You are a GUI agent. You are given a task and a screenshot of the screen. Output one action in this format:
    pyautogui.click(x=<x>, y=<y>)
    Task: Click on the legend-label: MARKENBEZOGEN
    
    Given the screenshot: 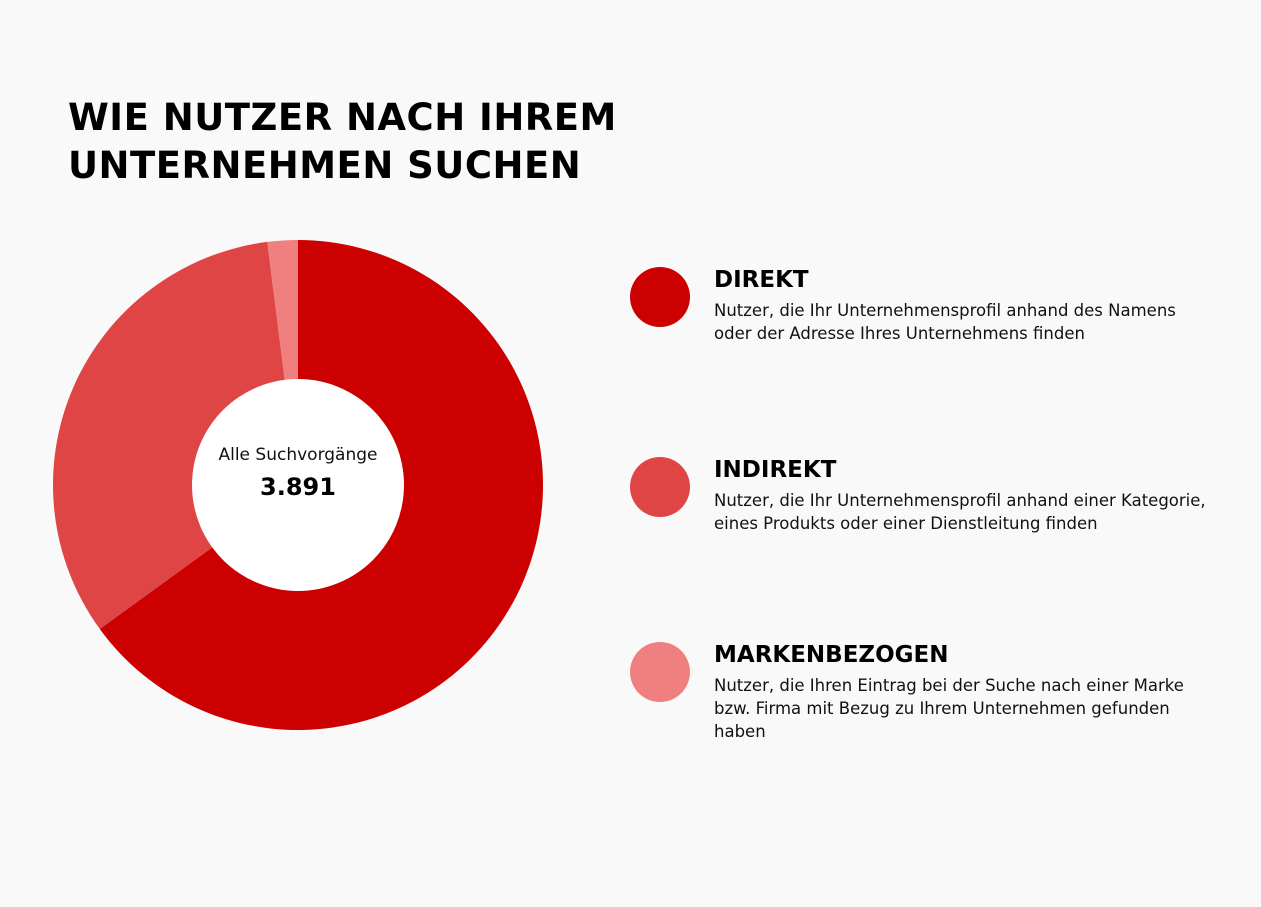 What is the action you would take?
    pyautogui.click(x=831, y=655)
    